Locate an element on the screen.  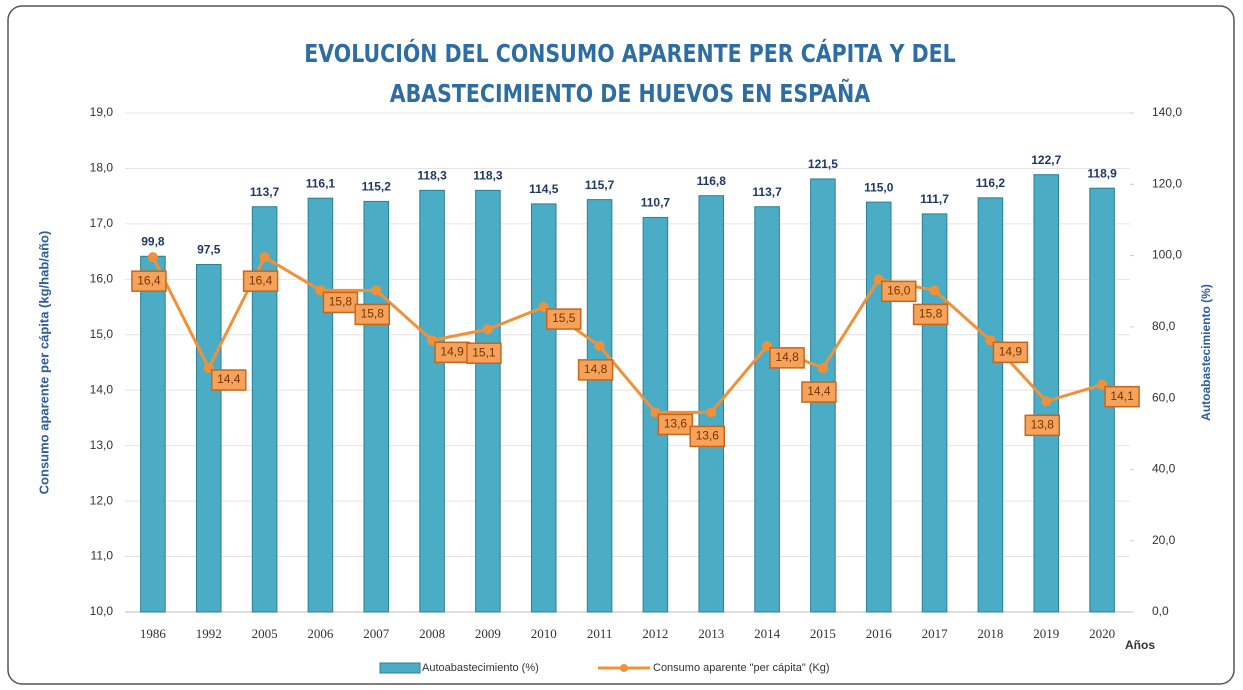
bar-value-label: 115,2 is located at coordinates (377, 187).